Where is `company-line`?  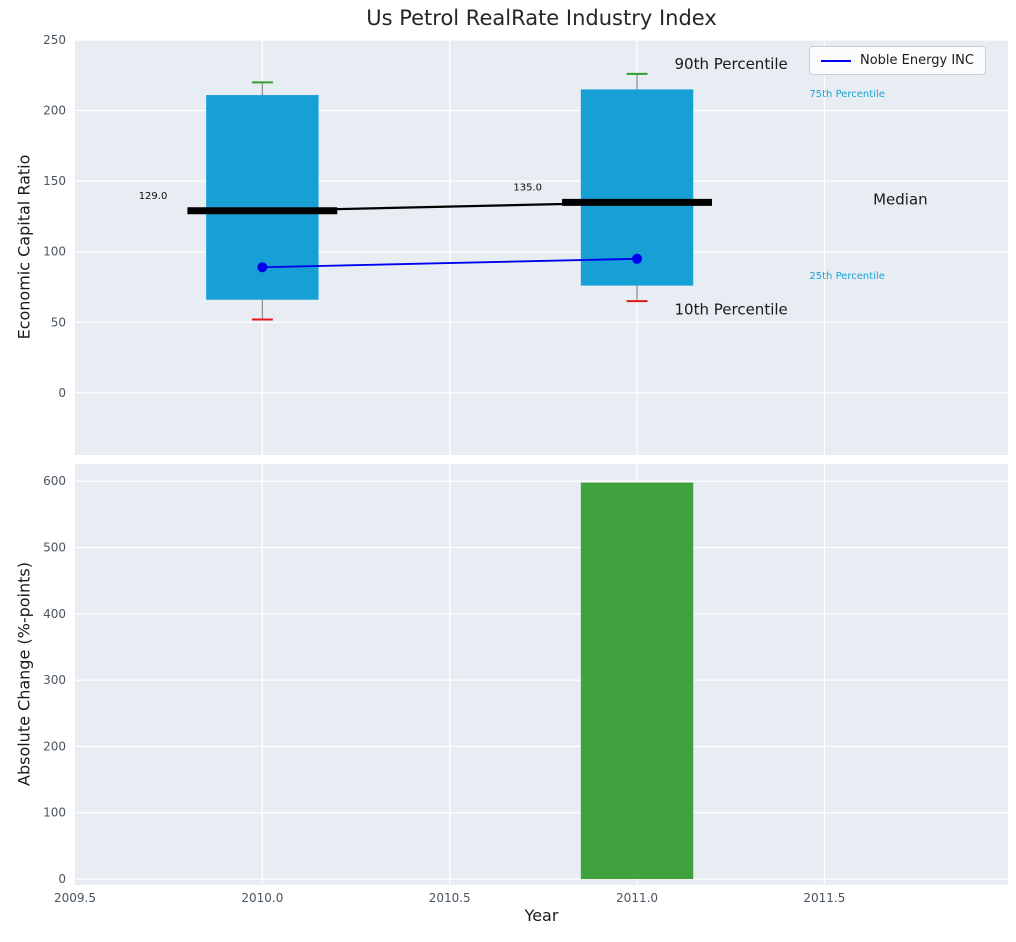
company-line is located at coordinates (450, 263).